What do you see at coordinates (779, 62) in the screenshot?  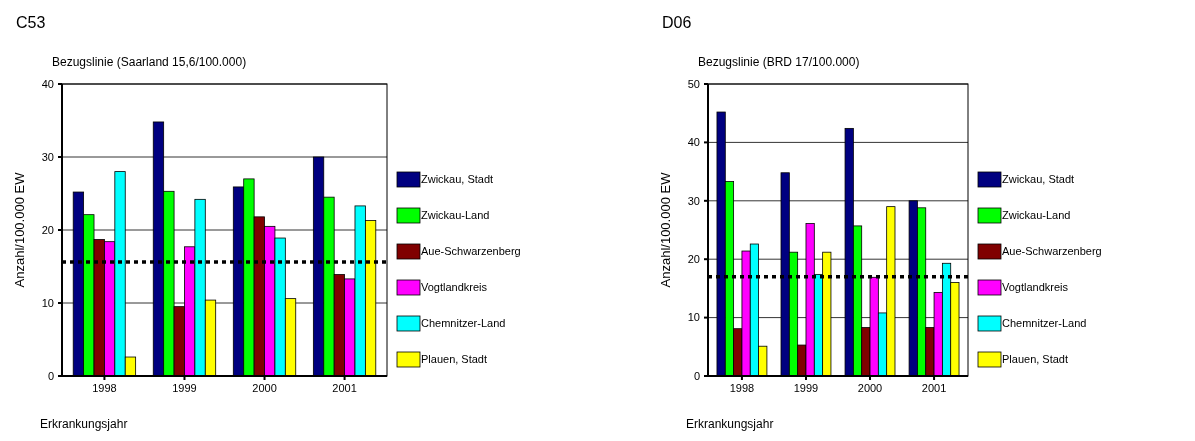 I see `chart-subtitle: Bezugslinie (BRD 17/100.000)` at bounding box center [779, 62].